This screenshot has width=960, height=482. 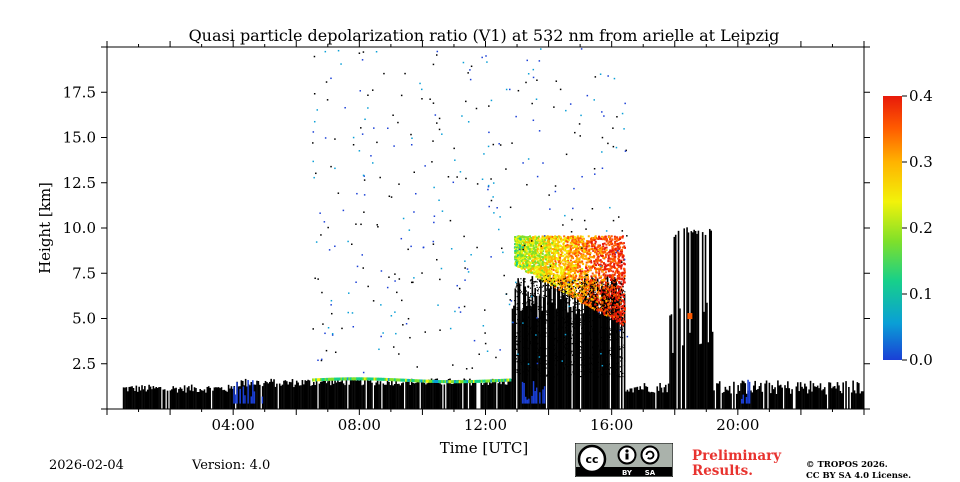 I want to click on y-tick-label: 10.0, so click(x=79, y=228).